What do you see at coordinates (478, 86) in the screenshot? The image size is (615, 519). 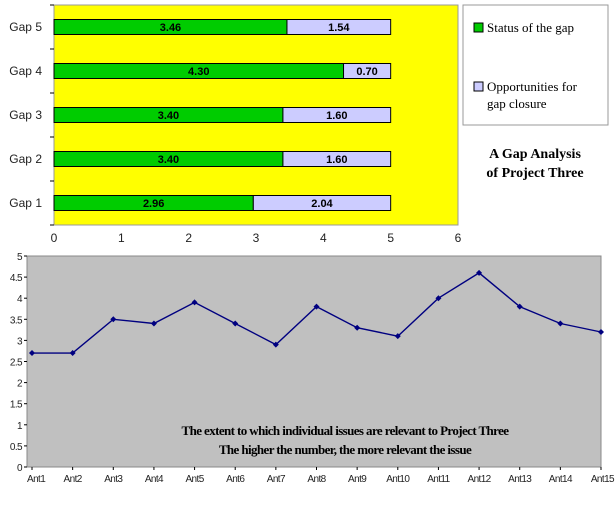 I see `legend-swatch-opportunities` at bounding box center [478, 86].